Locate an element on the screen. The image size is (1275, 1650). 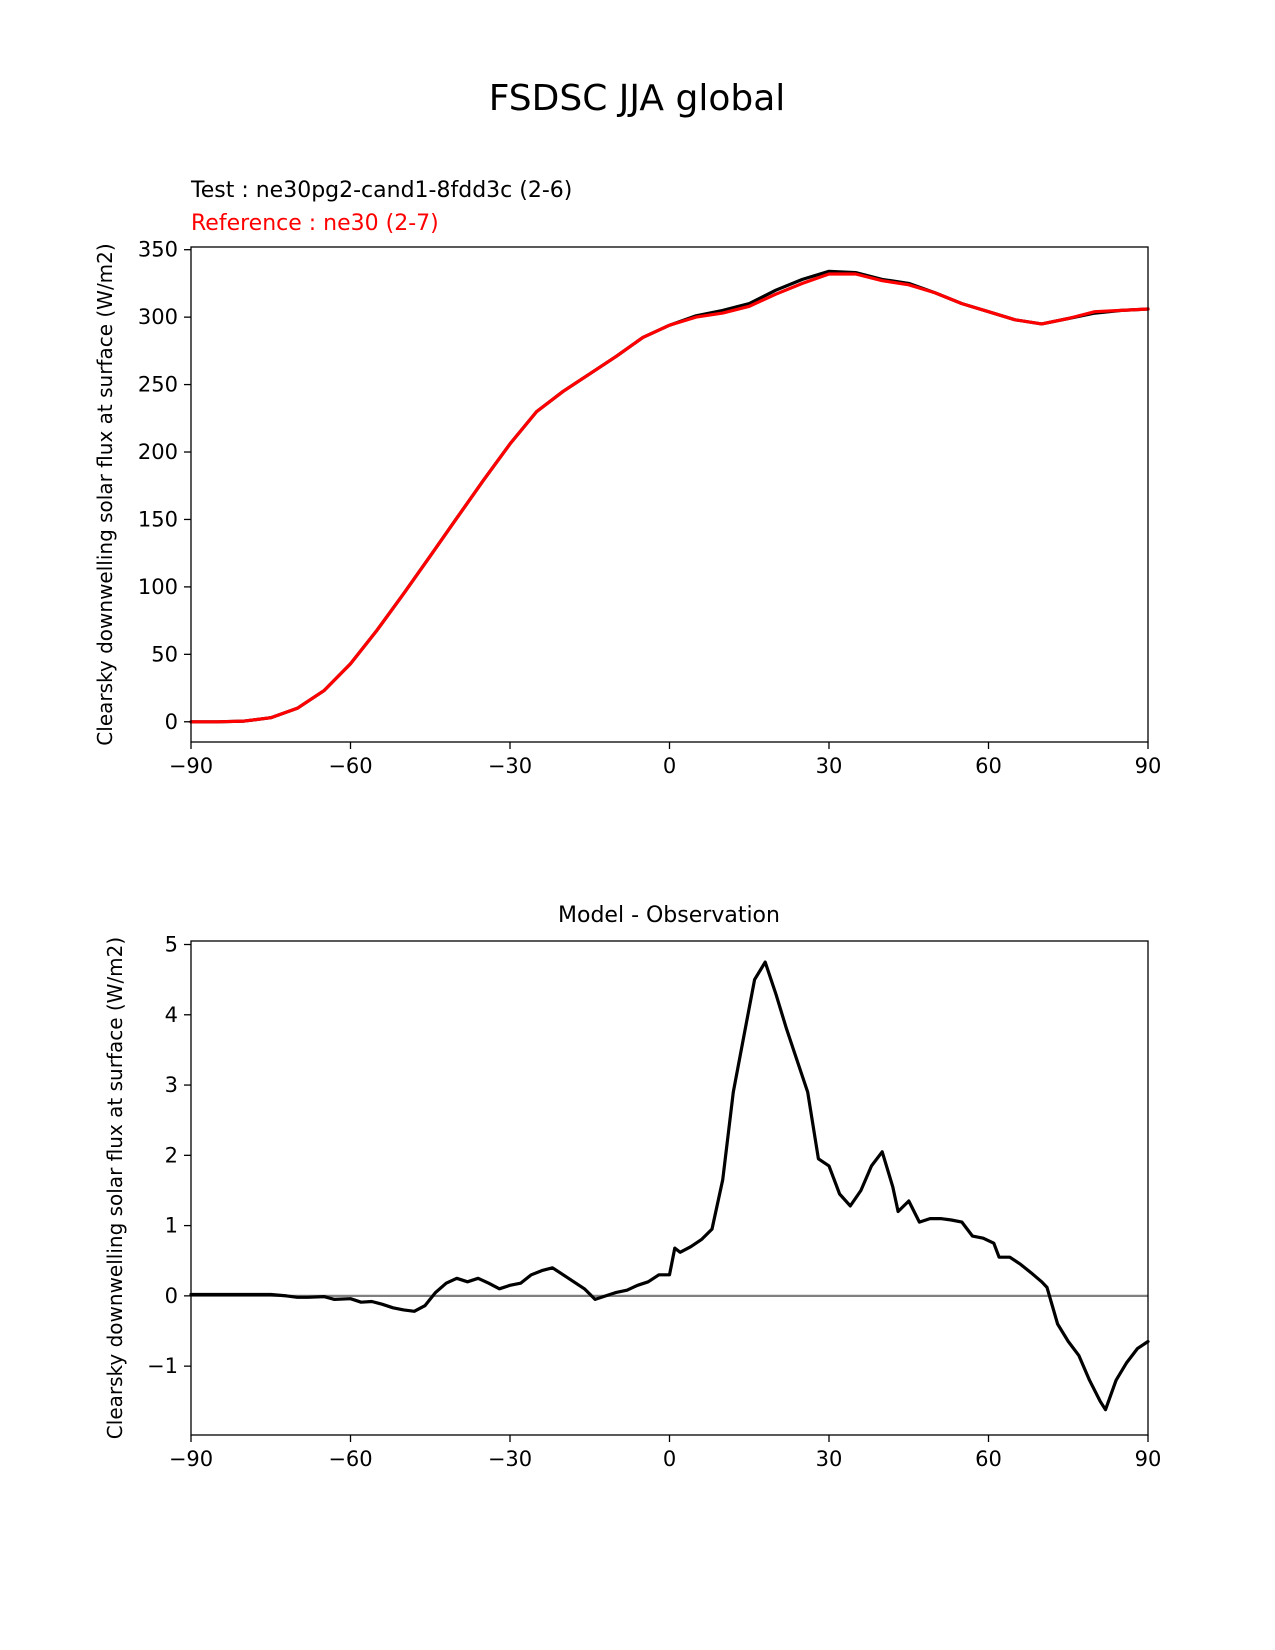
y-tick-label: 300 is located at coordinates (158, 317).